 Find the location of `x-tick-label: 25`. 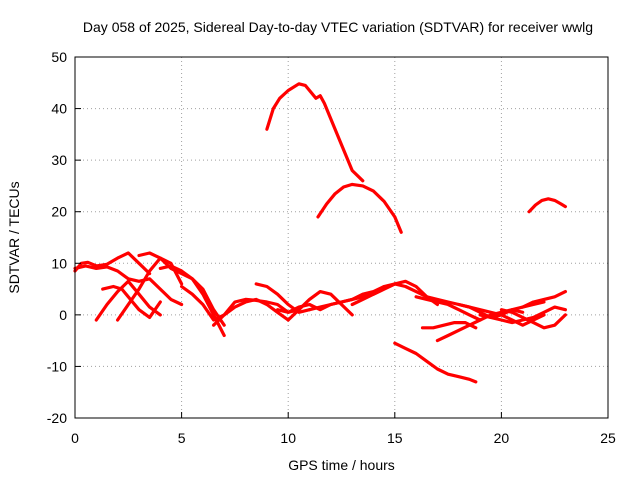

x-tick-label: 25 is located at coordinates (608, 438).